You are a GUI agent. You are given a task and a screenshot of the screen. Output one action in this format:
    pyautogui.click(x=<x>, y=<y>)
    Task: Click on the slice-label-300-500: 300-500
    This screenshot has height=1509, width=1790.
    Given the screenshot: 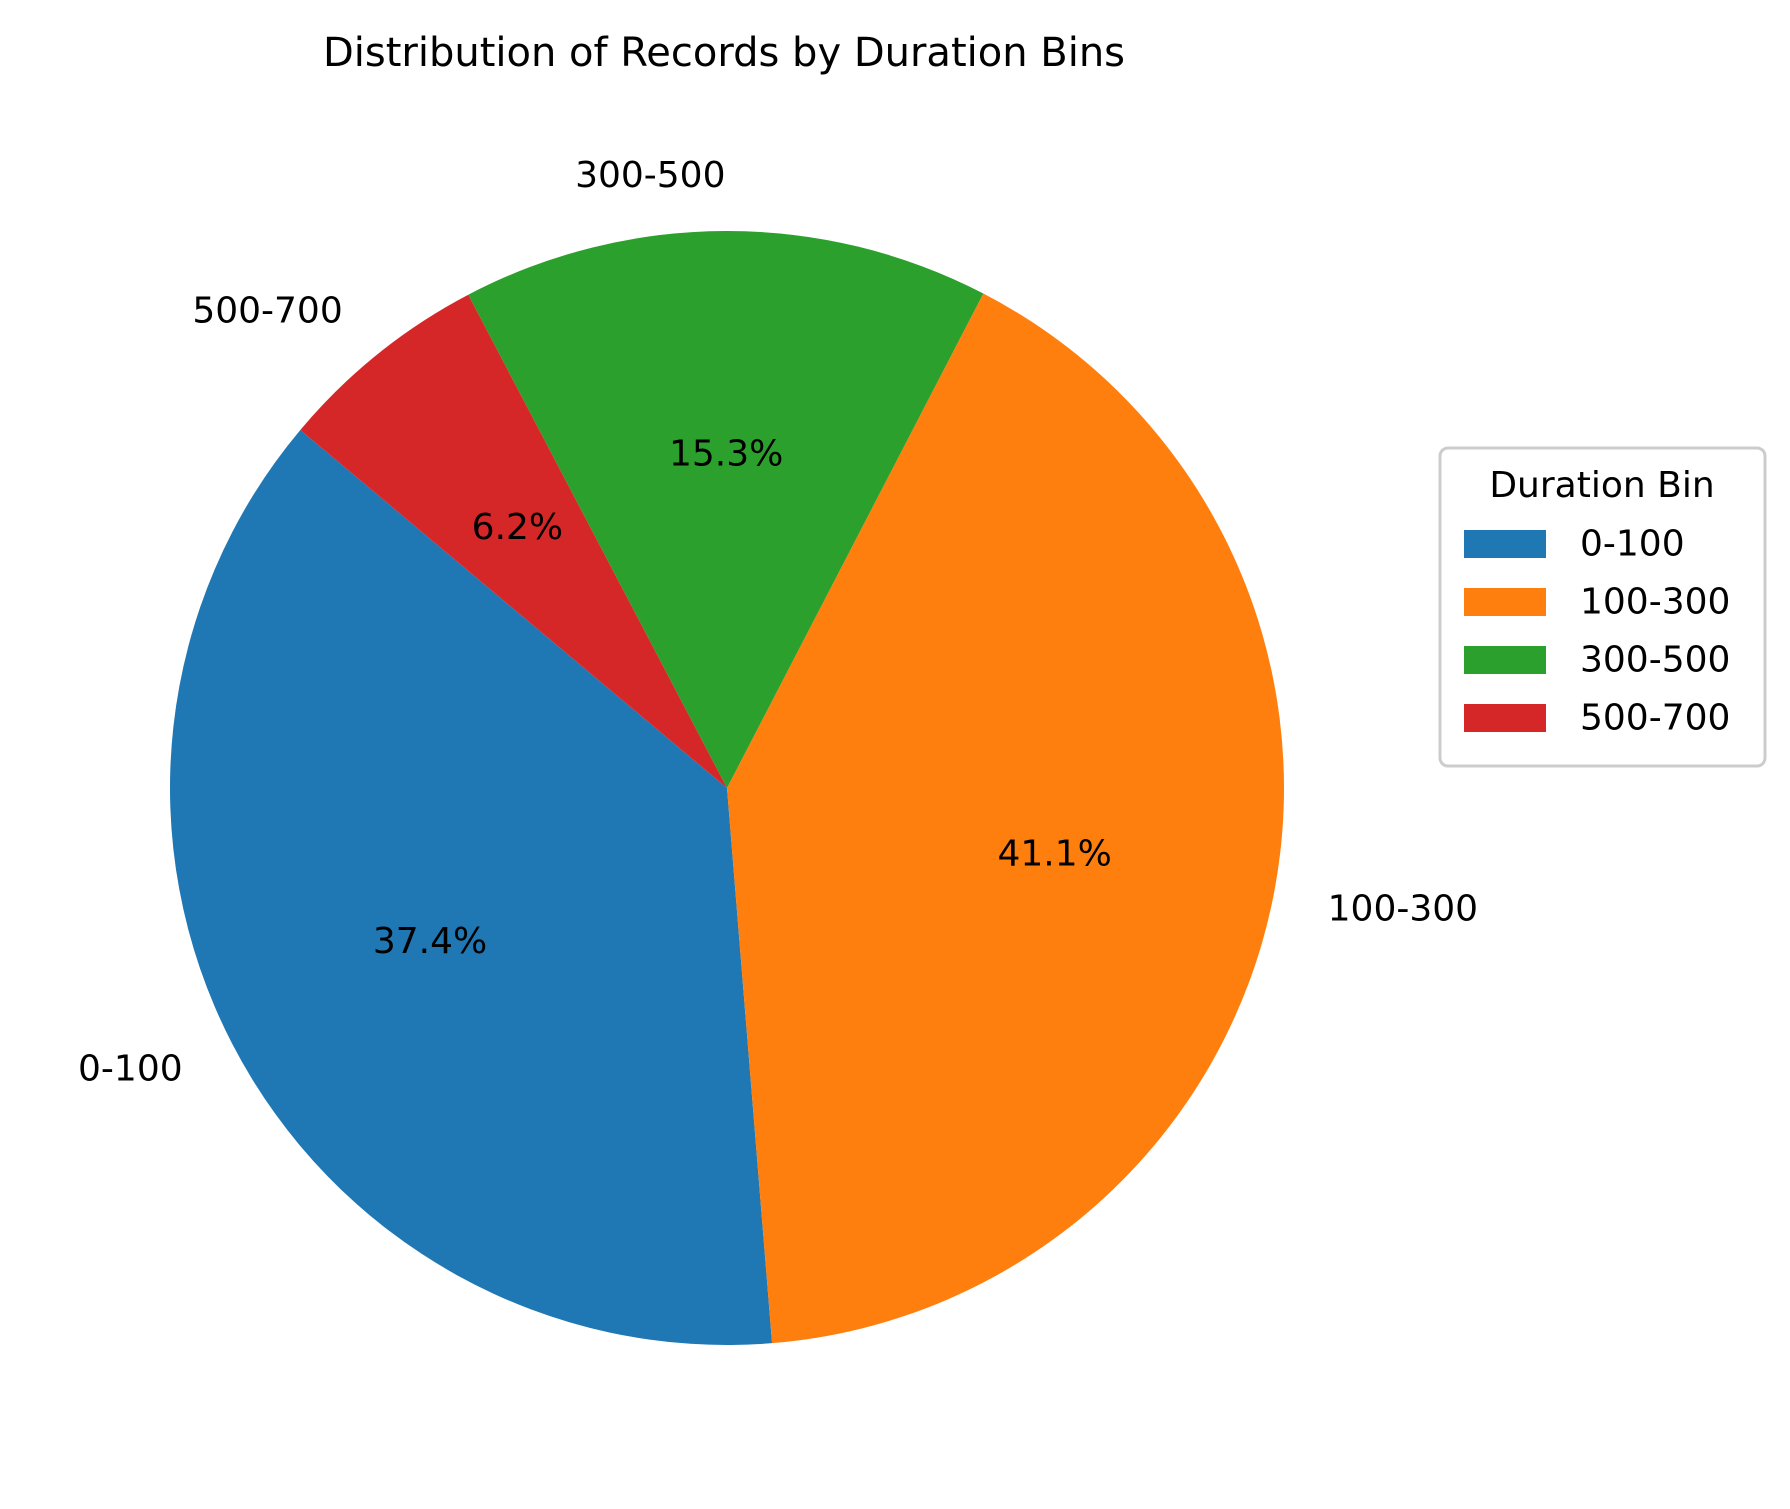 What is the action you would take?
    pyautogui.click(x=650, y=175)
    